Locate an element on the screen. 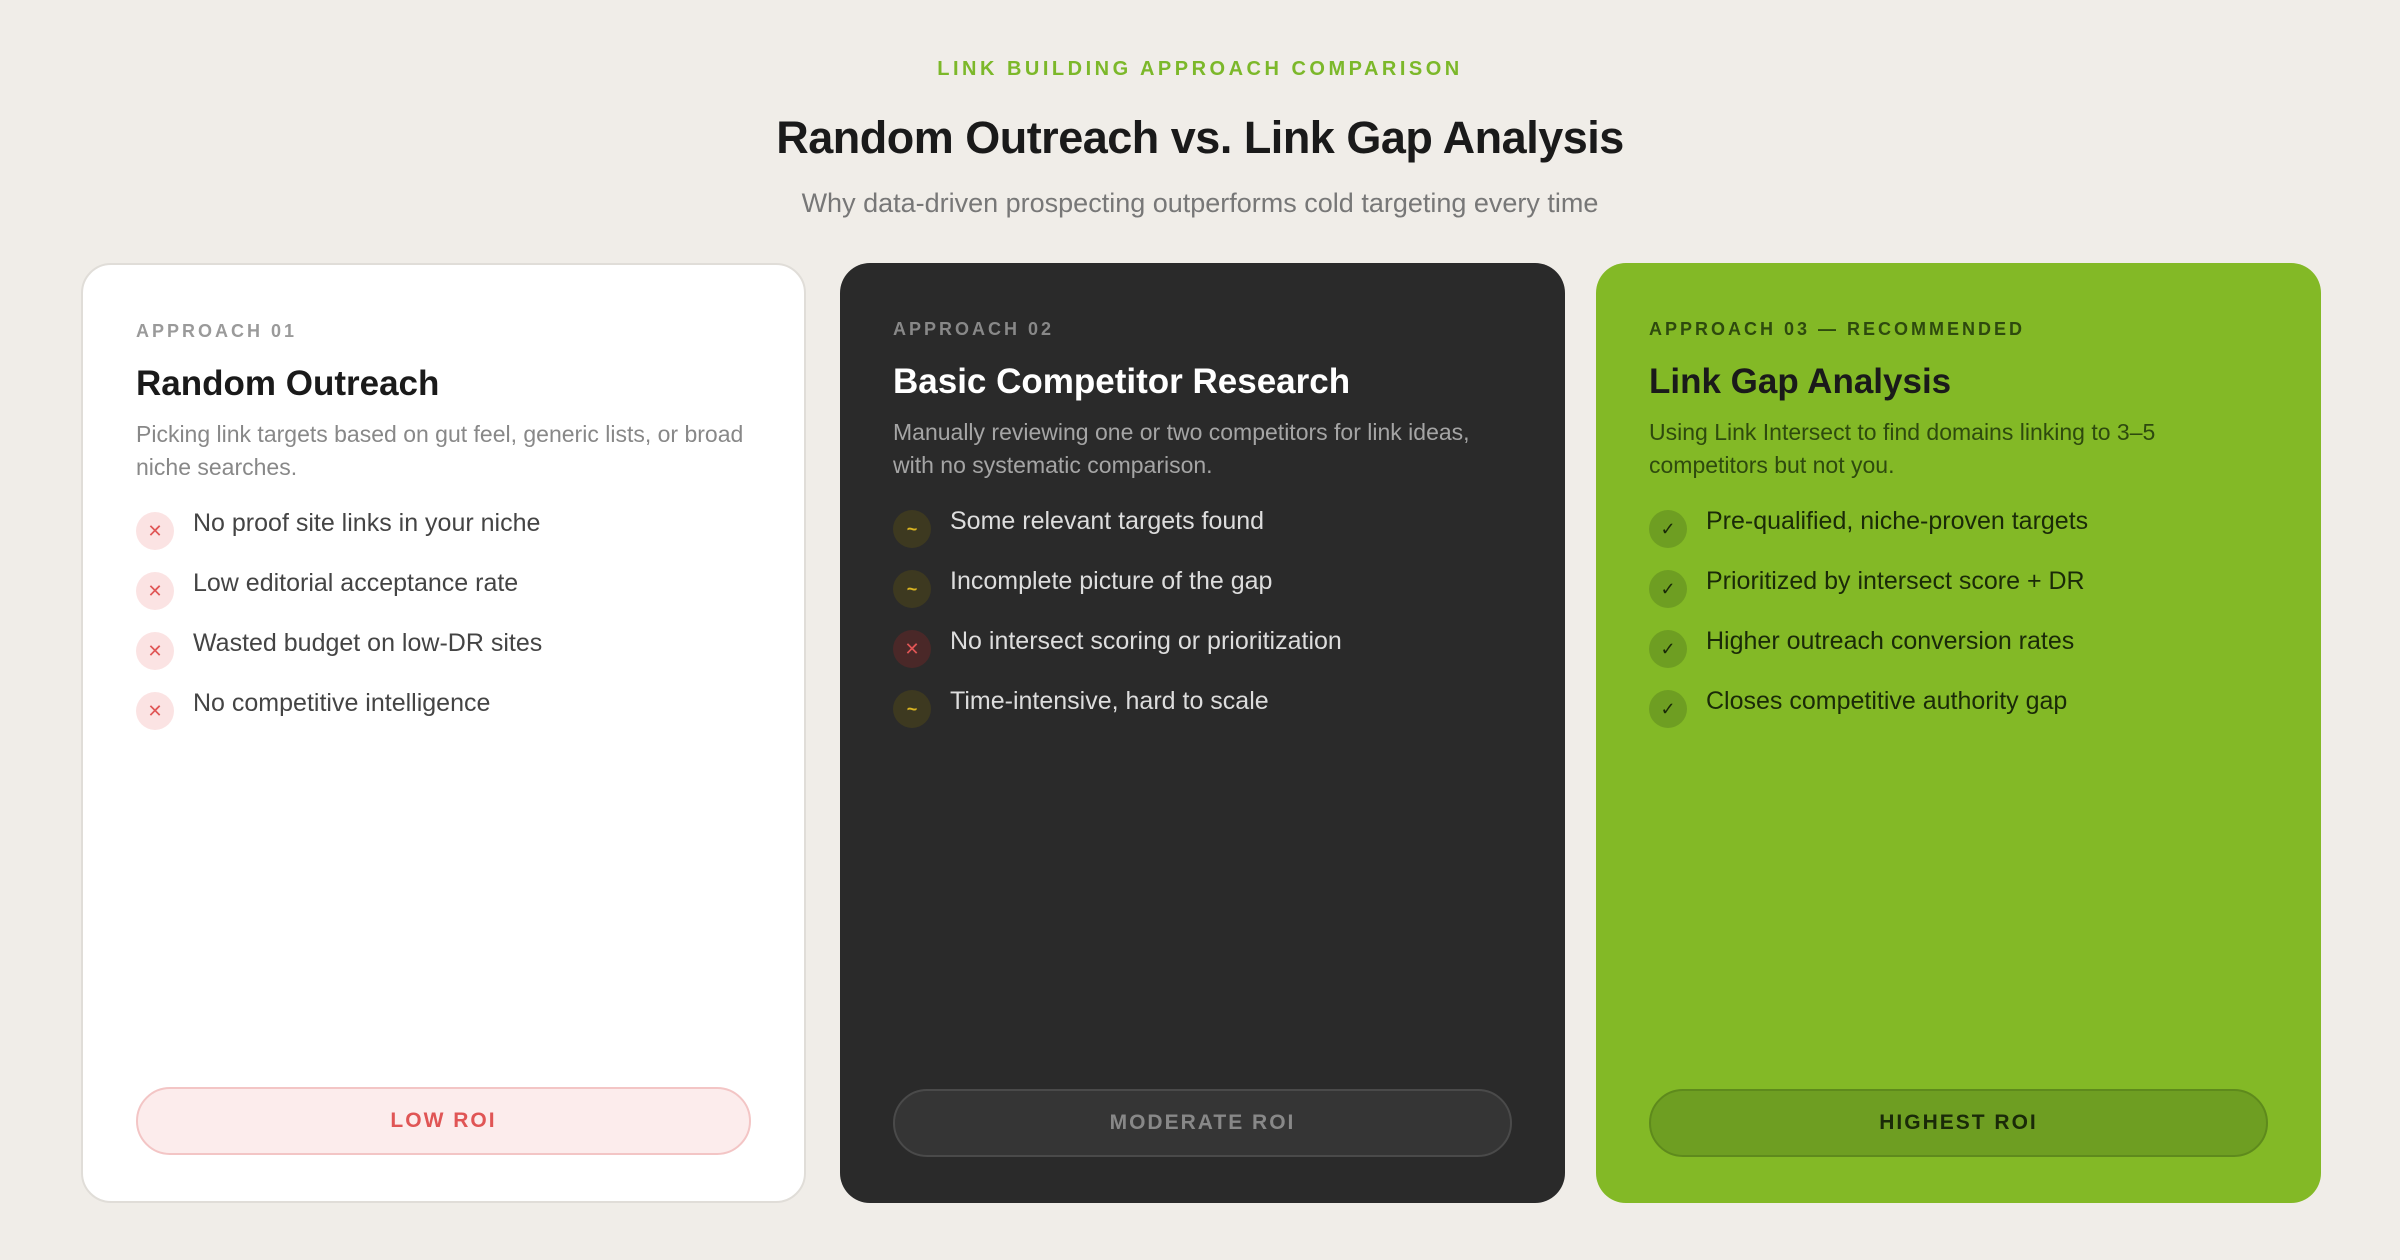  page-title: Random Outreach vs. Link Gap Analysis is located at coordinates (1200, 137).